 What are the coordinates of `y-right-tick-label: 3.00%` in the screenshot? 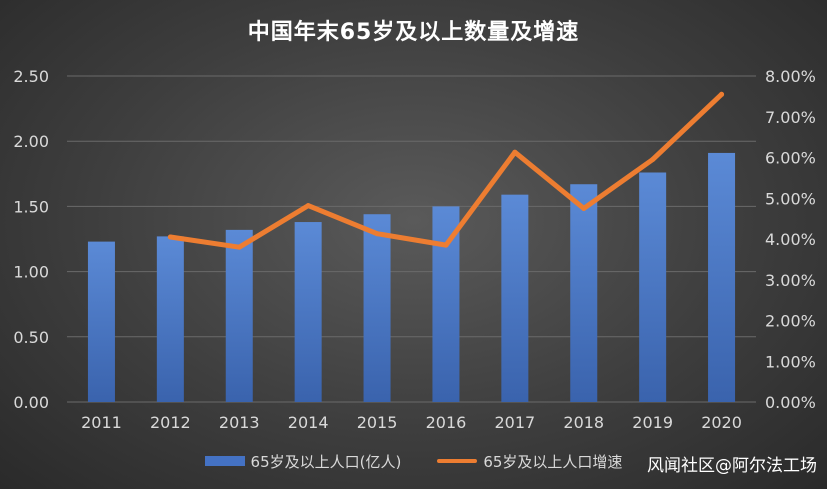 It's located at (790, 280).